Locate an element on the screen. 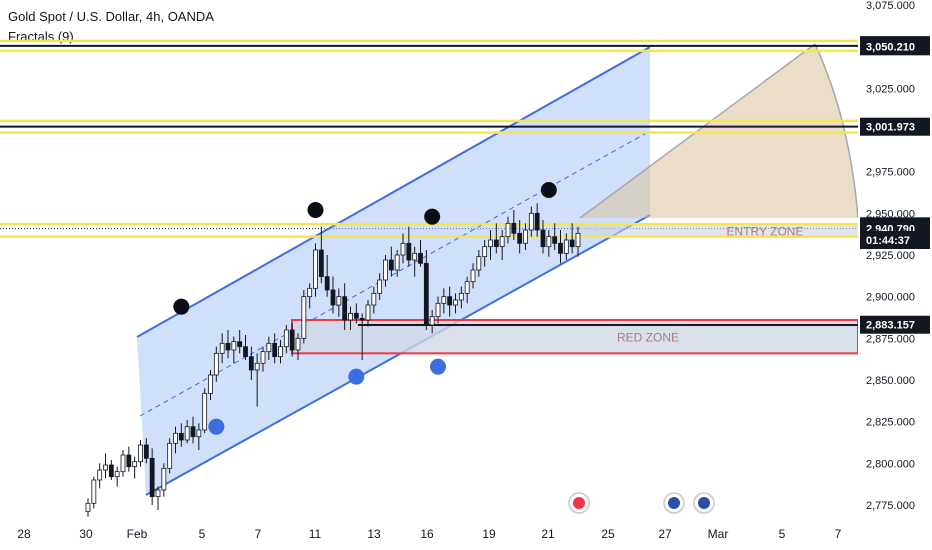  x-tick-label: 27 is located at coordinates (665, 534).